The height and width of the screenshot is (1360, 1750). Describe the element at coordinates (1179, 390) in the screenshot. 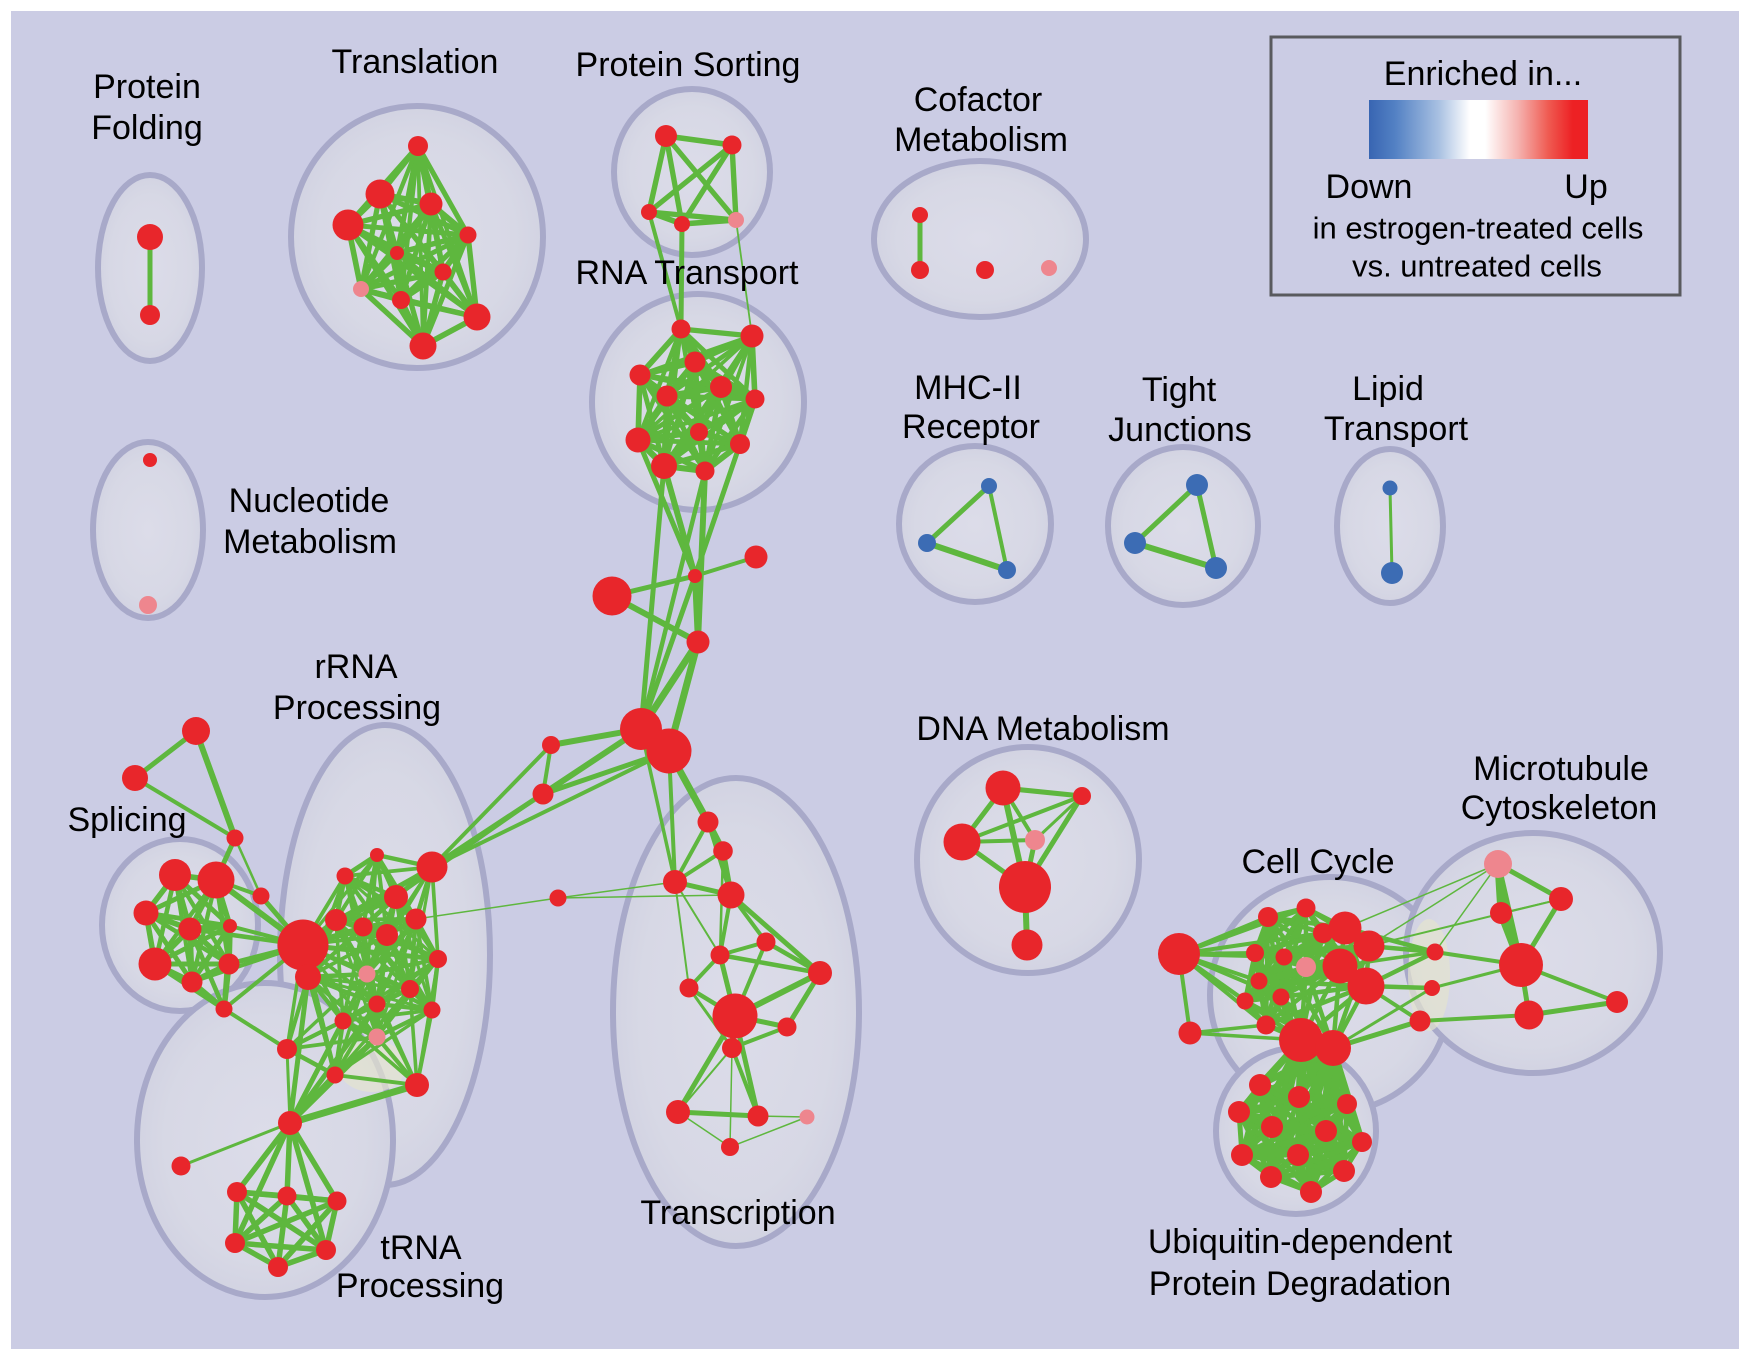

I see `svg-text: Tight` at that location.